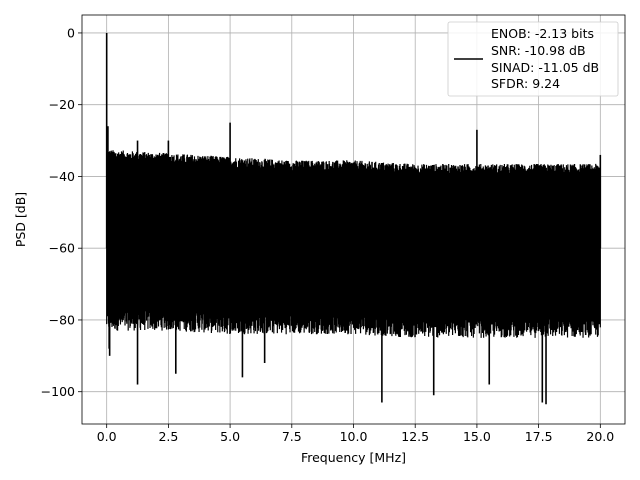 The width and height of the screenshot is (640, 480). Describe the element at coordinates (525, 83) in the screenshot. I see `legend-sfdr: SFDR: 9.24` at that location.